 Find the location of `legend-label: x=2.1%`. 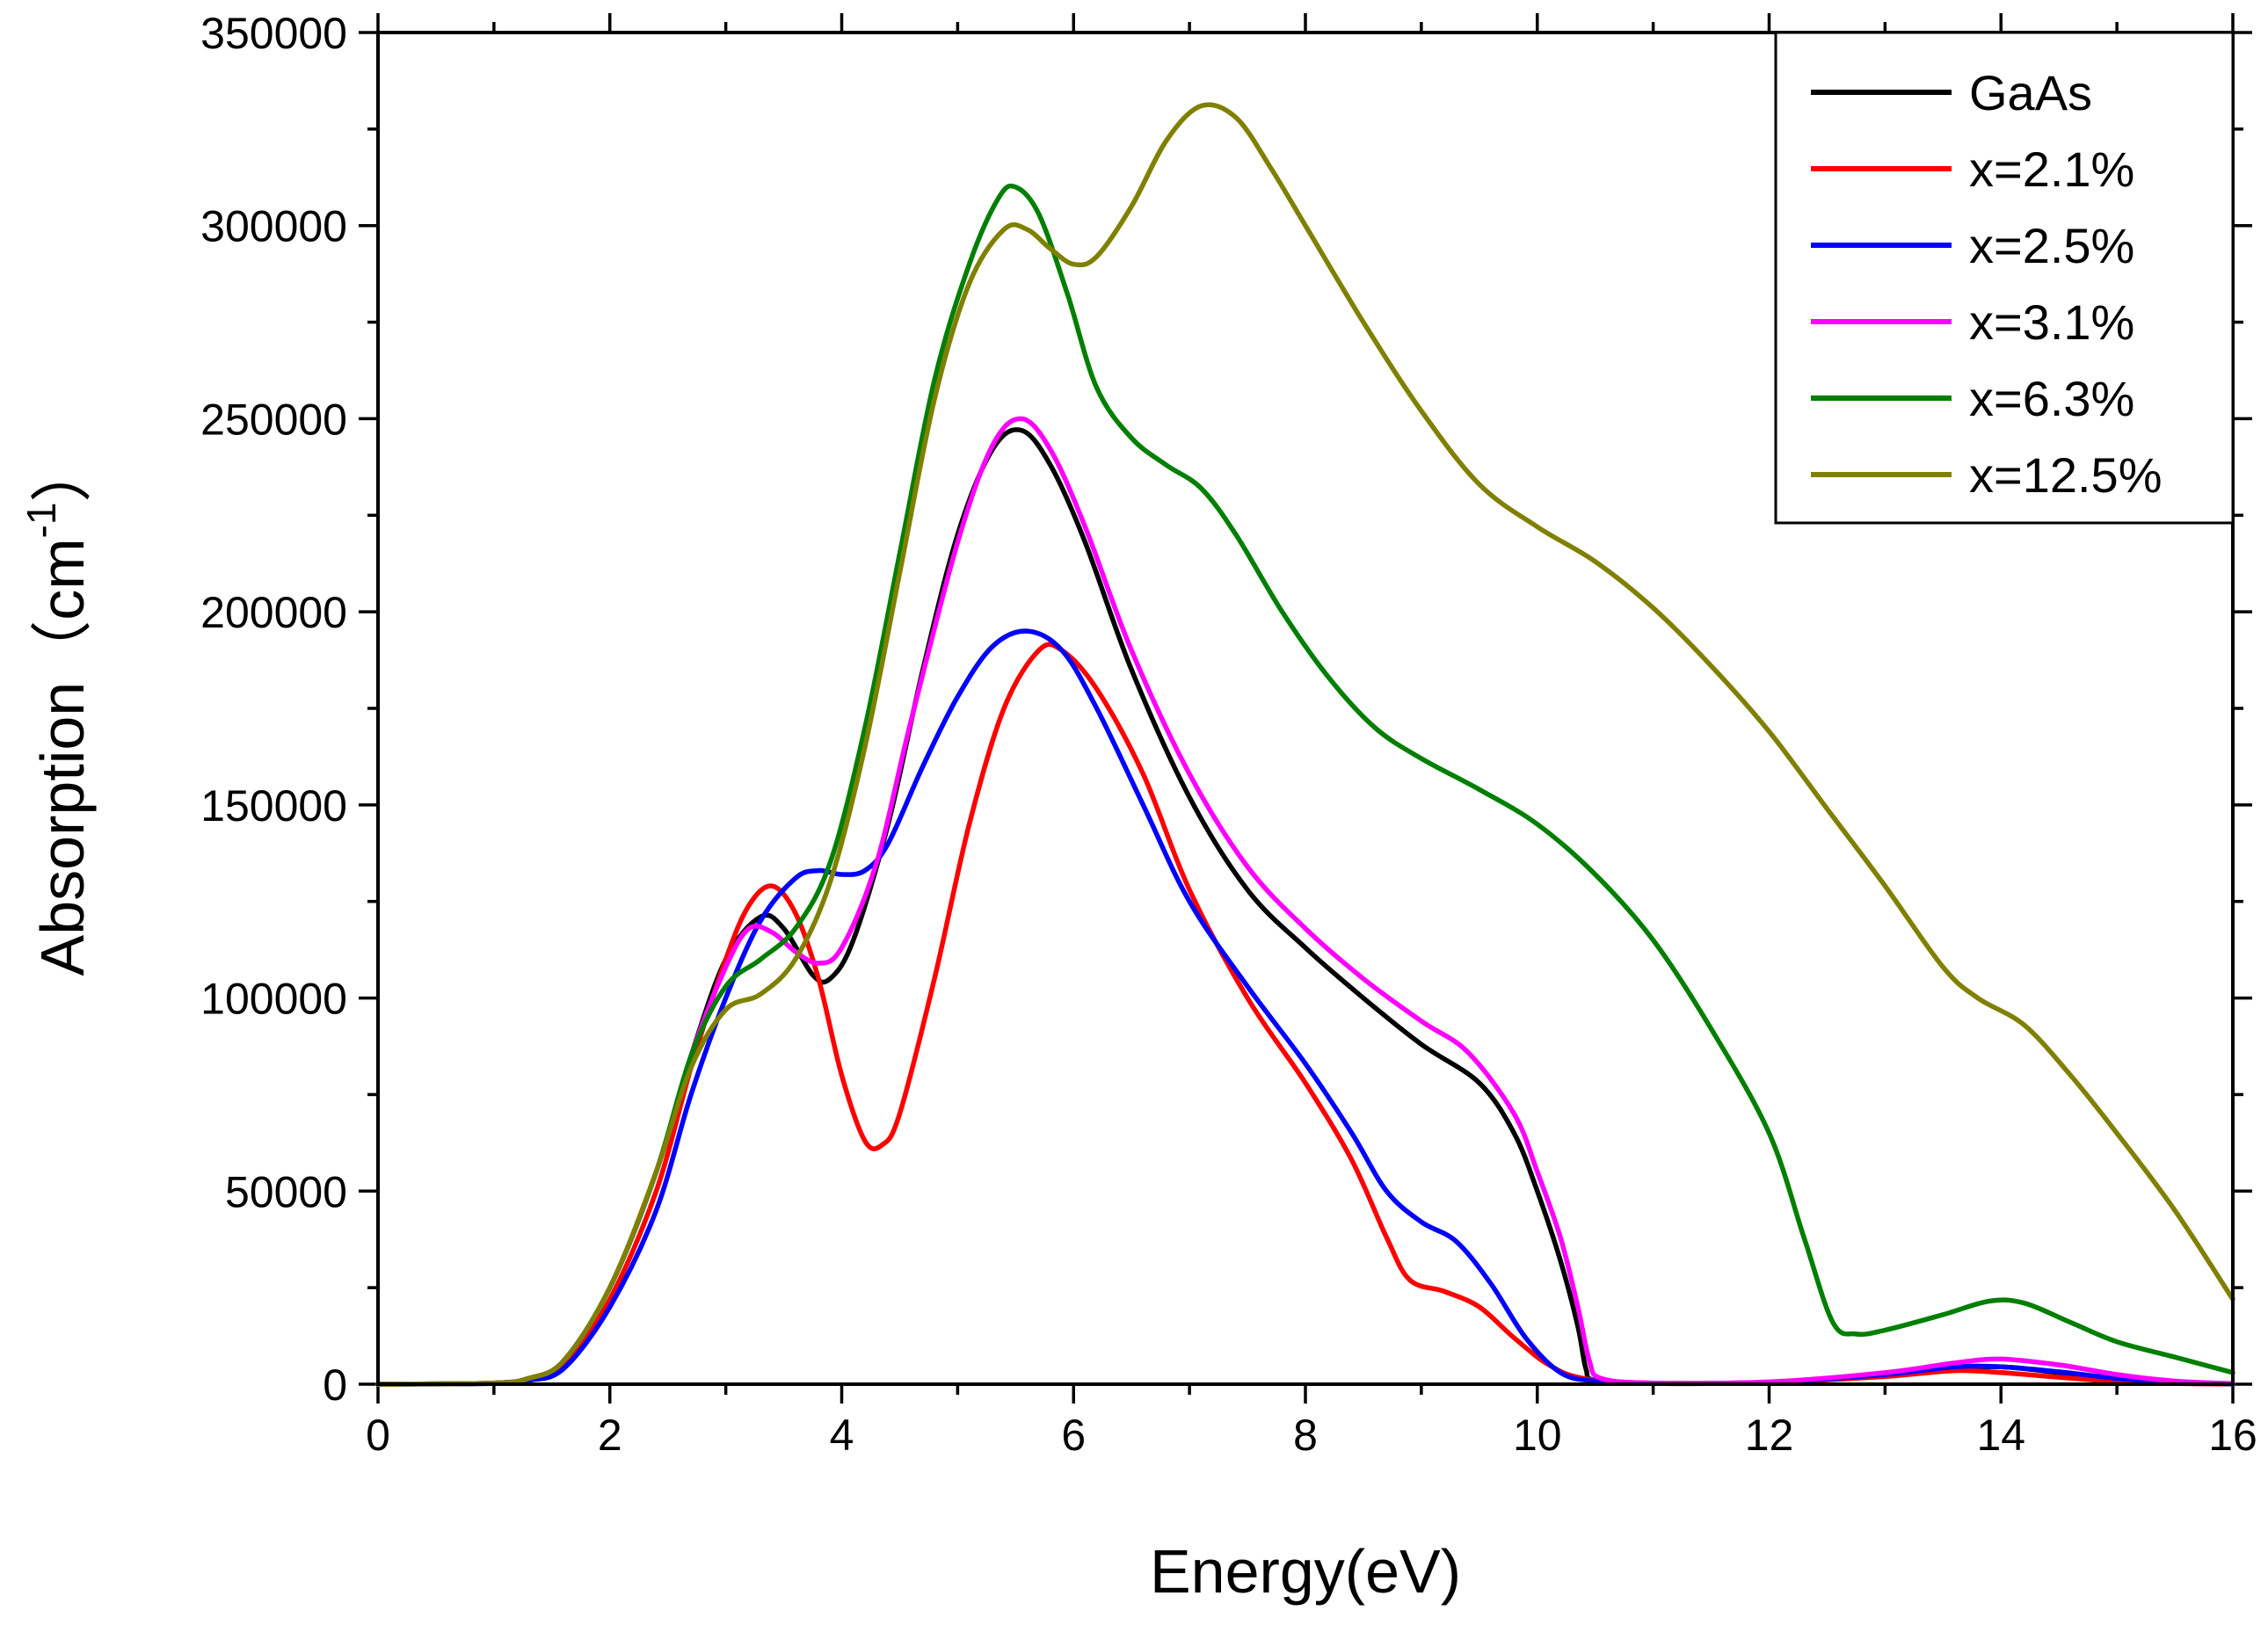

legend-label: x=2.1% is located at coordinates (2051, 169).